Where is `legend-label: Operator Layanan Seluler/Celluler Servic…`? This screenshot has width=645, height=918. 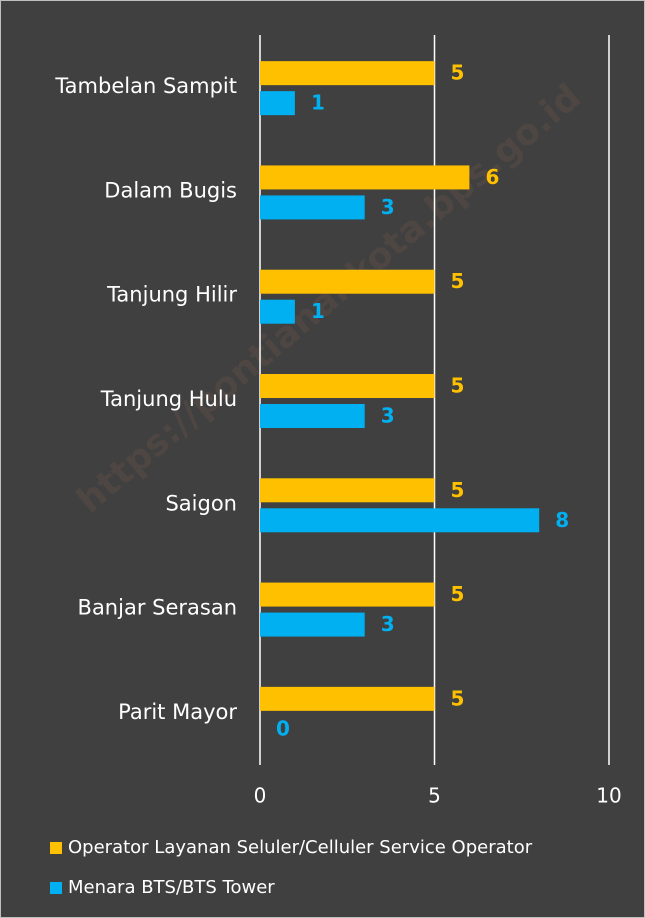
legend-label: Operator Layanan Seluler/Celluler Servic… is located at coordinates (300, 847).